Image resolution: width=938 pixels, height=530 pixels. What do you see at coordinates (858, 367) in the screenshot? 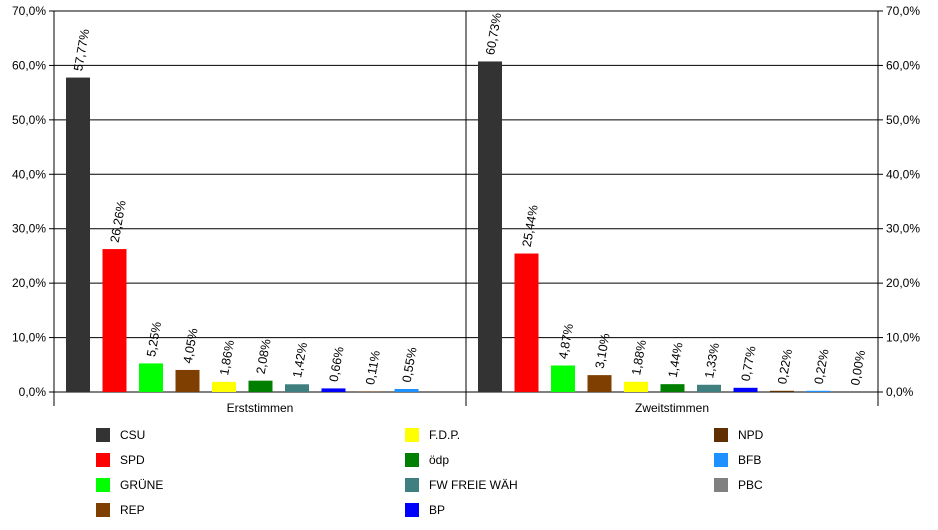
I see `data-label: 0,00%` at bounding box center [858, 367].